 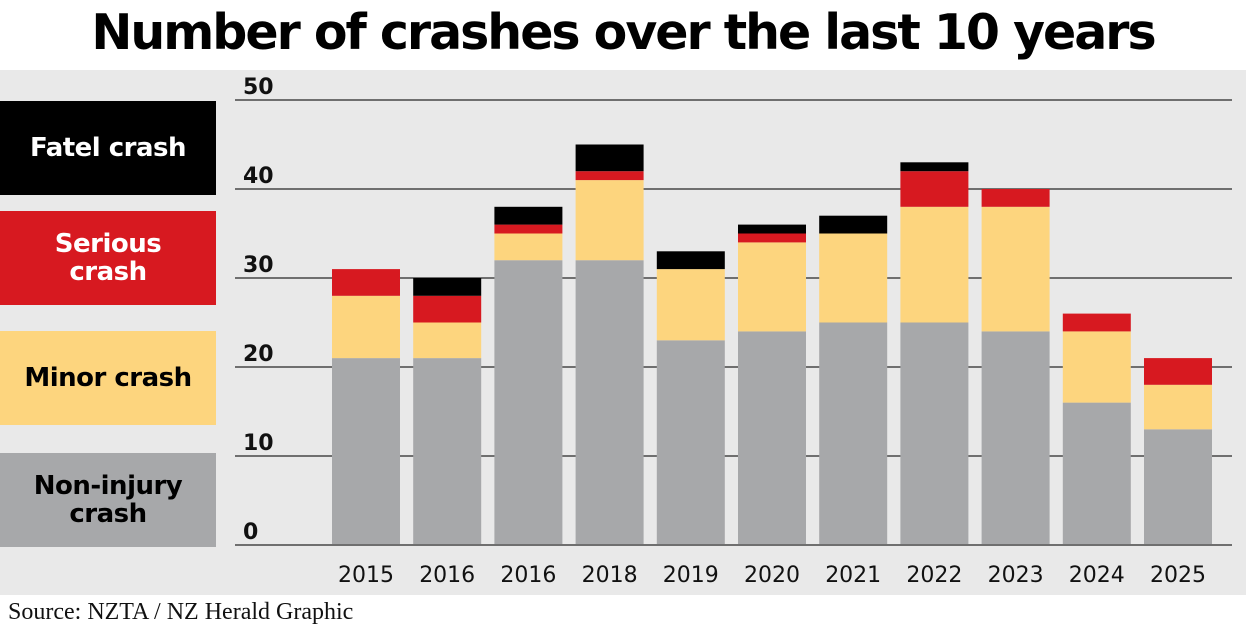 What do you see at coordinates (366, 575) in the screenshot?
I see `x-tick-label: 2015` at bounding box center [366, 575].